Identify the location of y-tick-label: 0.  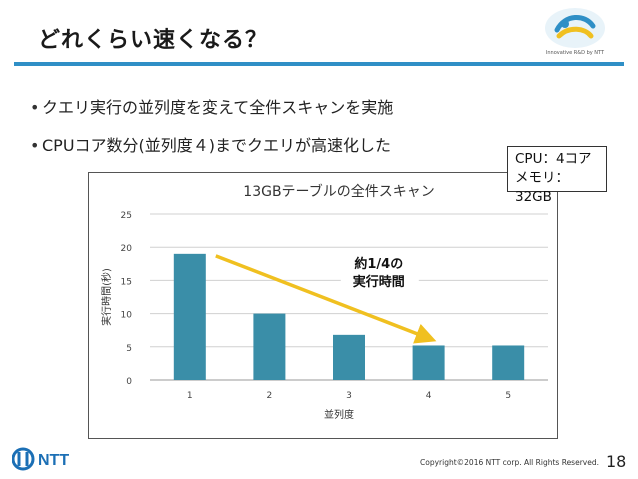
(129, 382).